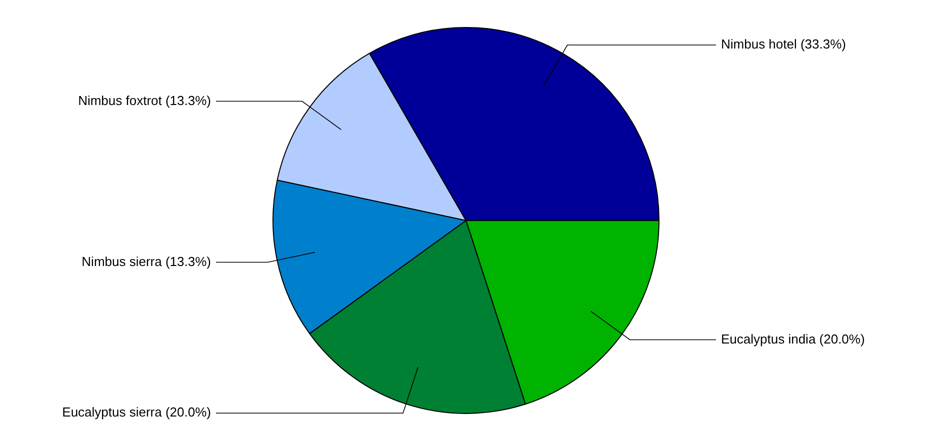 This screenshot has height=441, width=932. I want to click on slice-label: Nimbus sierra (13.3%), so click(146, 261).